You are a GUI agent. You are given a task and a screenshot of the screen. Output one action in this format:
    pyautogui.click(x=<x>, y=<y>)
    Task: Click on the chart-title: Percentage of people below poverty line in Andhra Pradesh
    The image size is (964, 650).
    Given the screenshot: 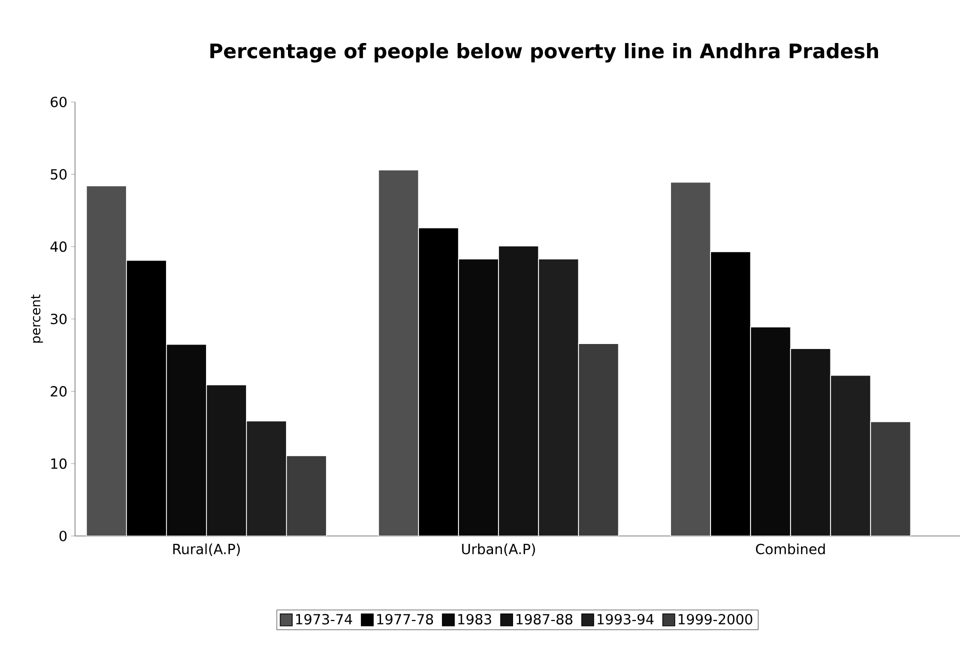 What is the action you would take?
    pyautogui.click(x=544, y=52)
    